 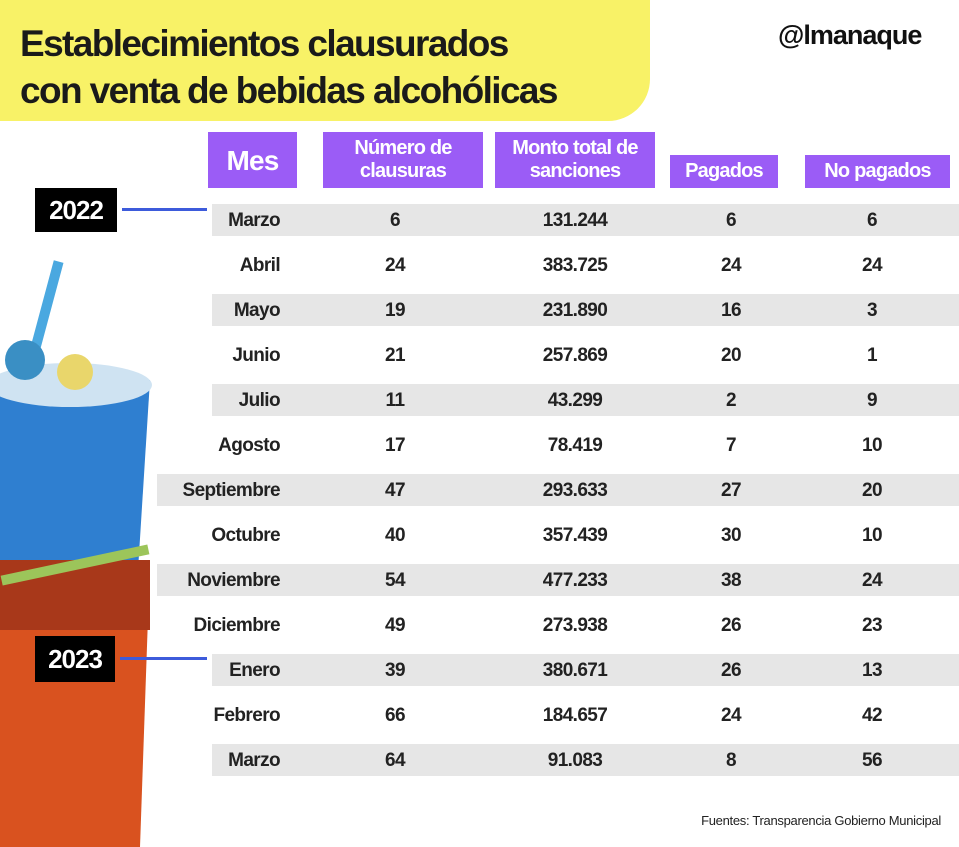 I want to click on cell-monto-total: 293.633, so click(x=575, y=490).